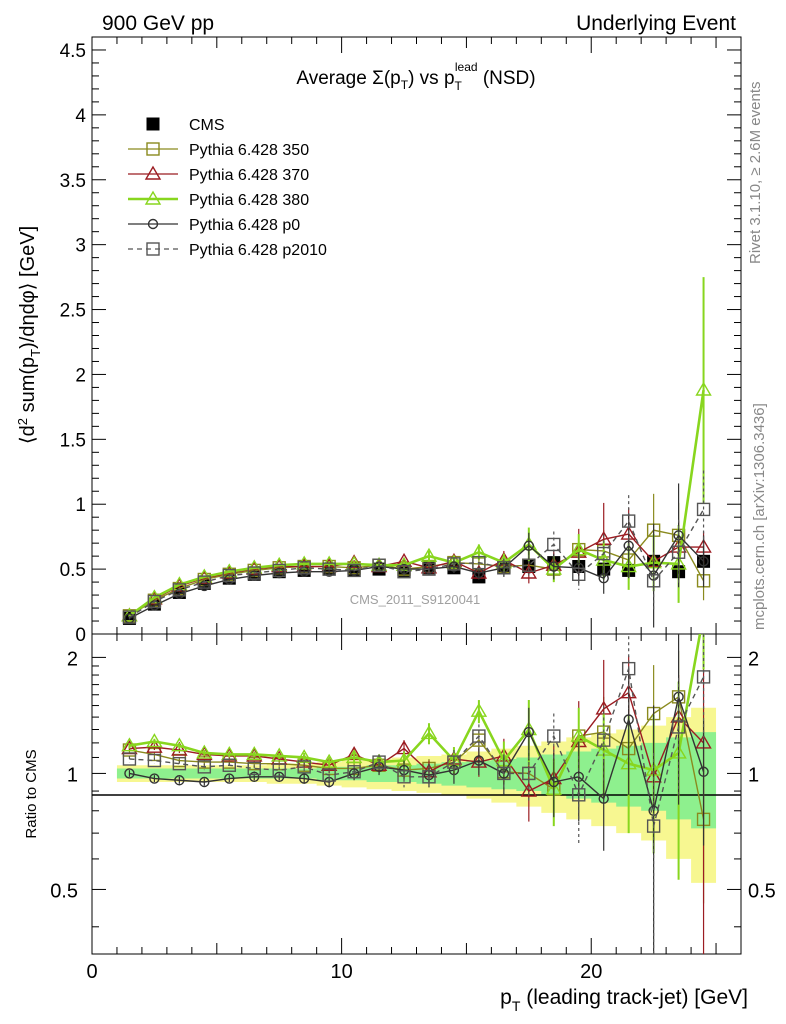 The width and height of the screenshot is (786, 1024). What do you see at coordinates (64, 891) in the screenshot?
I see `ratio-y-tick-label: 0.5` at bounding box center [64, 891].